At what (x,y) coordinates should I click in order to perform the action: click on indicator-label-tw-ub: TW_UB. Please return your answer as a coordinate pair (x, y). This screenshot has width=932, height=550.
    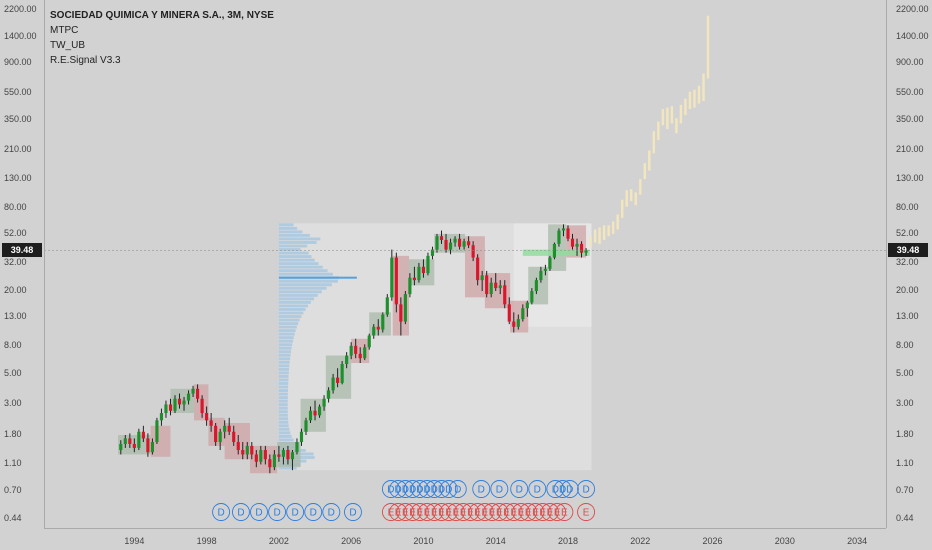
    Looking at the image, I should click on (67, 45).